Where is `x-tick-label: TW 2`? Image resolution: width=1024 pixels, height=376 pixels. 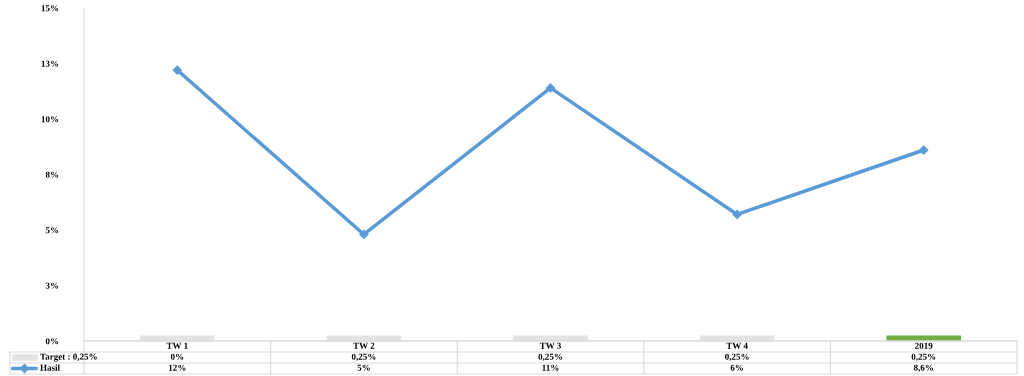 x-tick-label: TW 2 is located at coordinates (364, 345).